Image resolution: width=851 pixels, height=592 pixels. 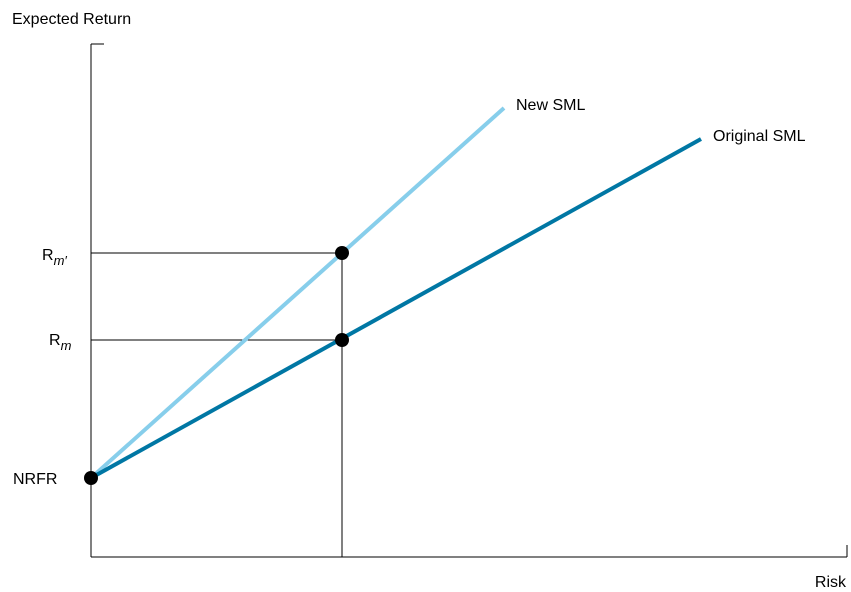 I want to click on rm-prime-label: Rm′, so click(x=54, y=257).